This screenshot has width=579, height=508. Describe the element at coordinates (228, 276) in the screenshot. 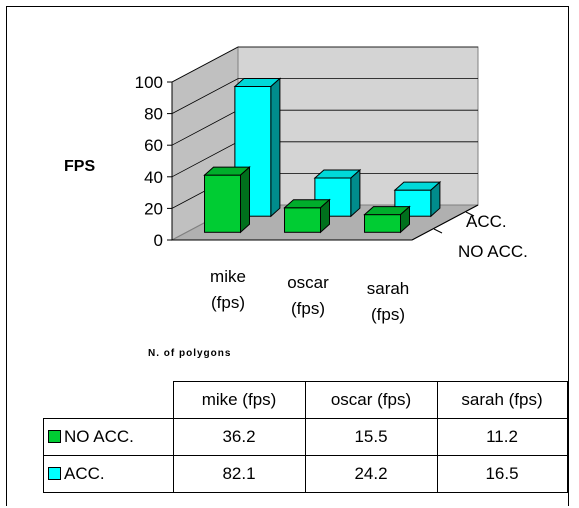

I see `x-tick-label: mike` at that location.